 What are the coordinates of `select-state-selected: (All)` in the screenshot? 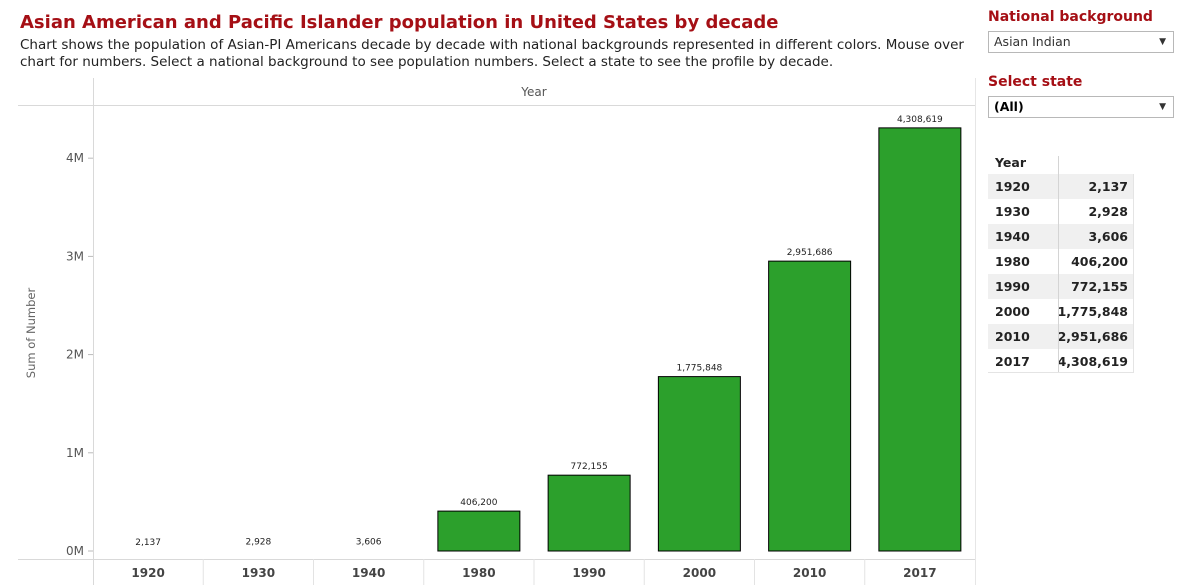 It's located at (1009, 106).